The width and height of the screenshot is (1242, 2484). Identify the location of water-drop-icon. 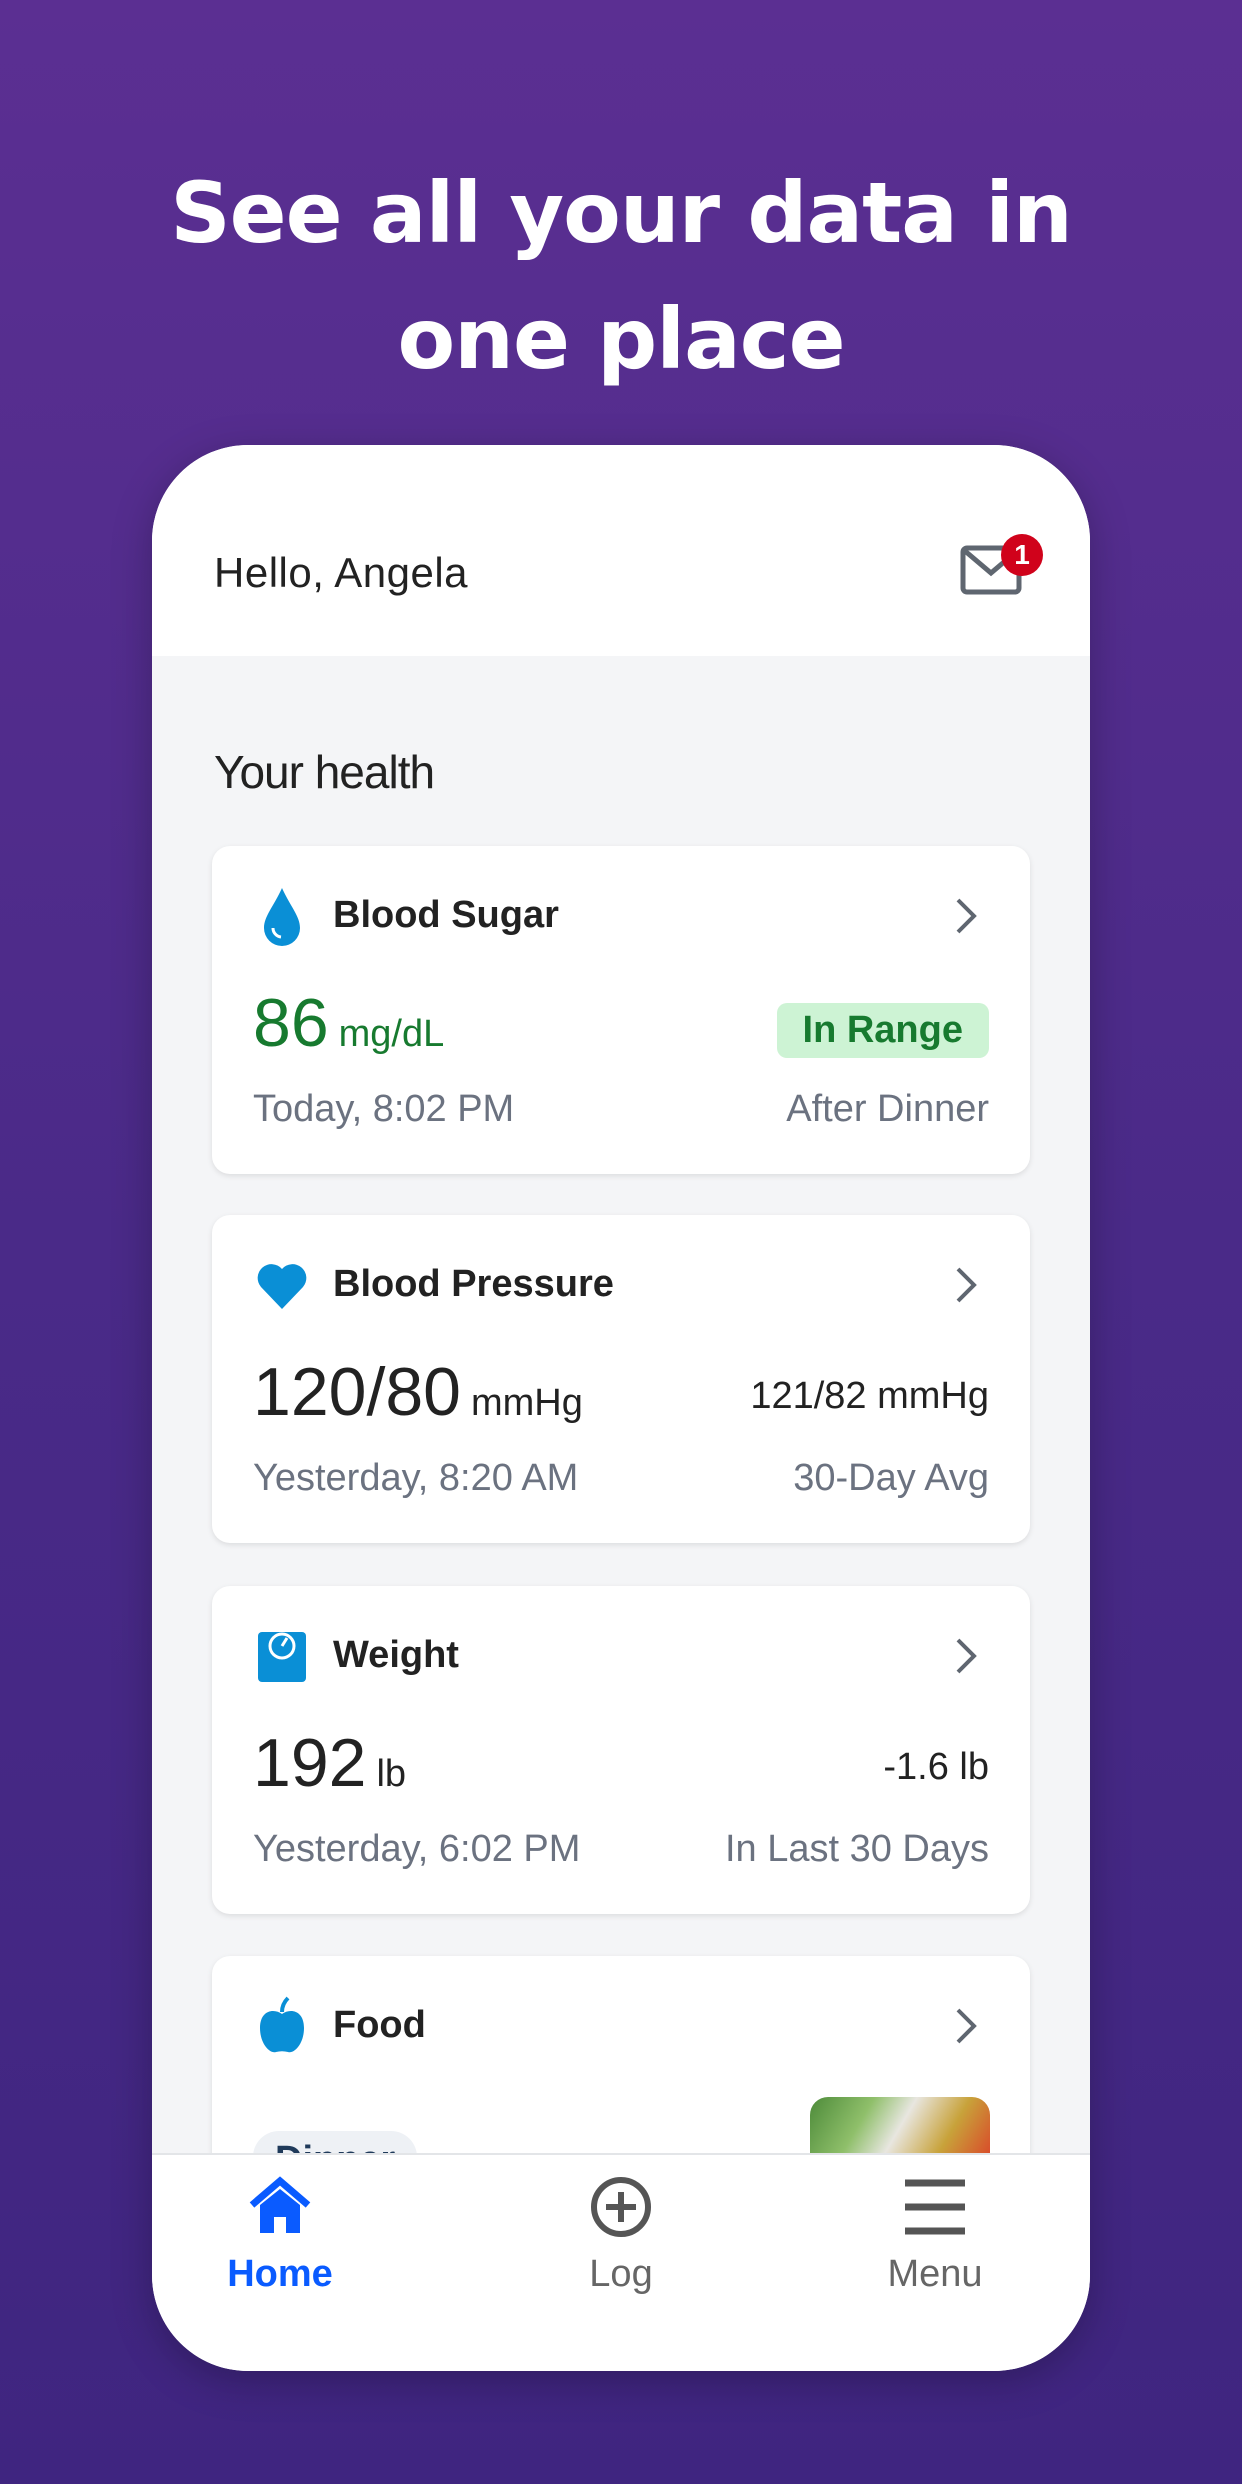
(282, 917).